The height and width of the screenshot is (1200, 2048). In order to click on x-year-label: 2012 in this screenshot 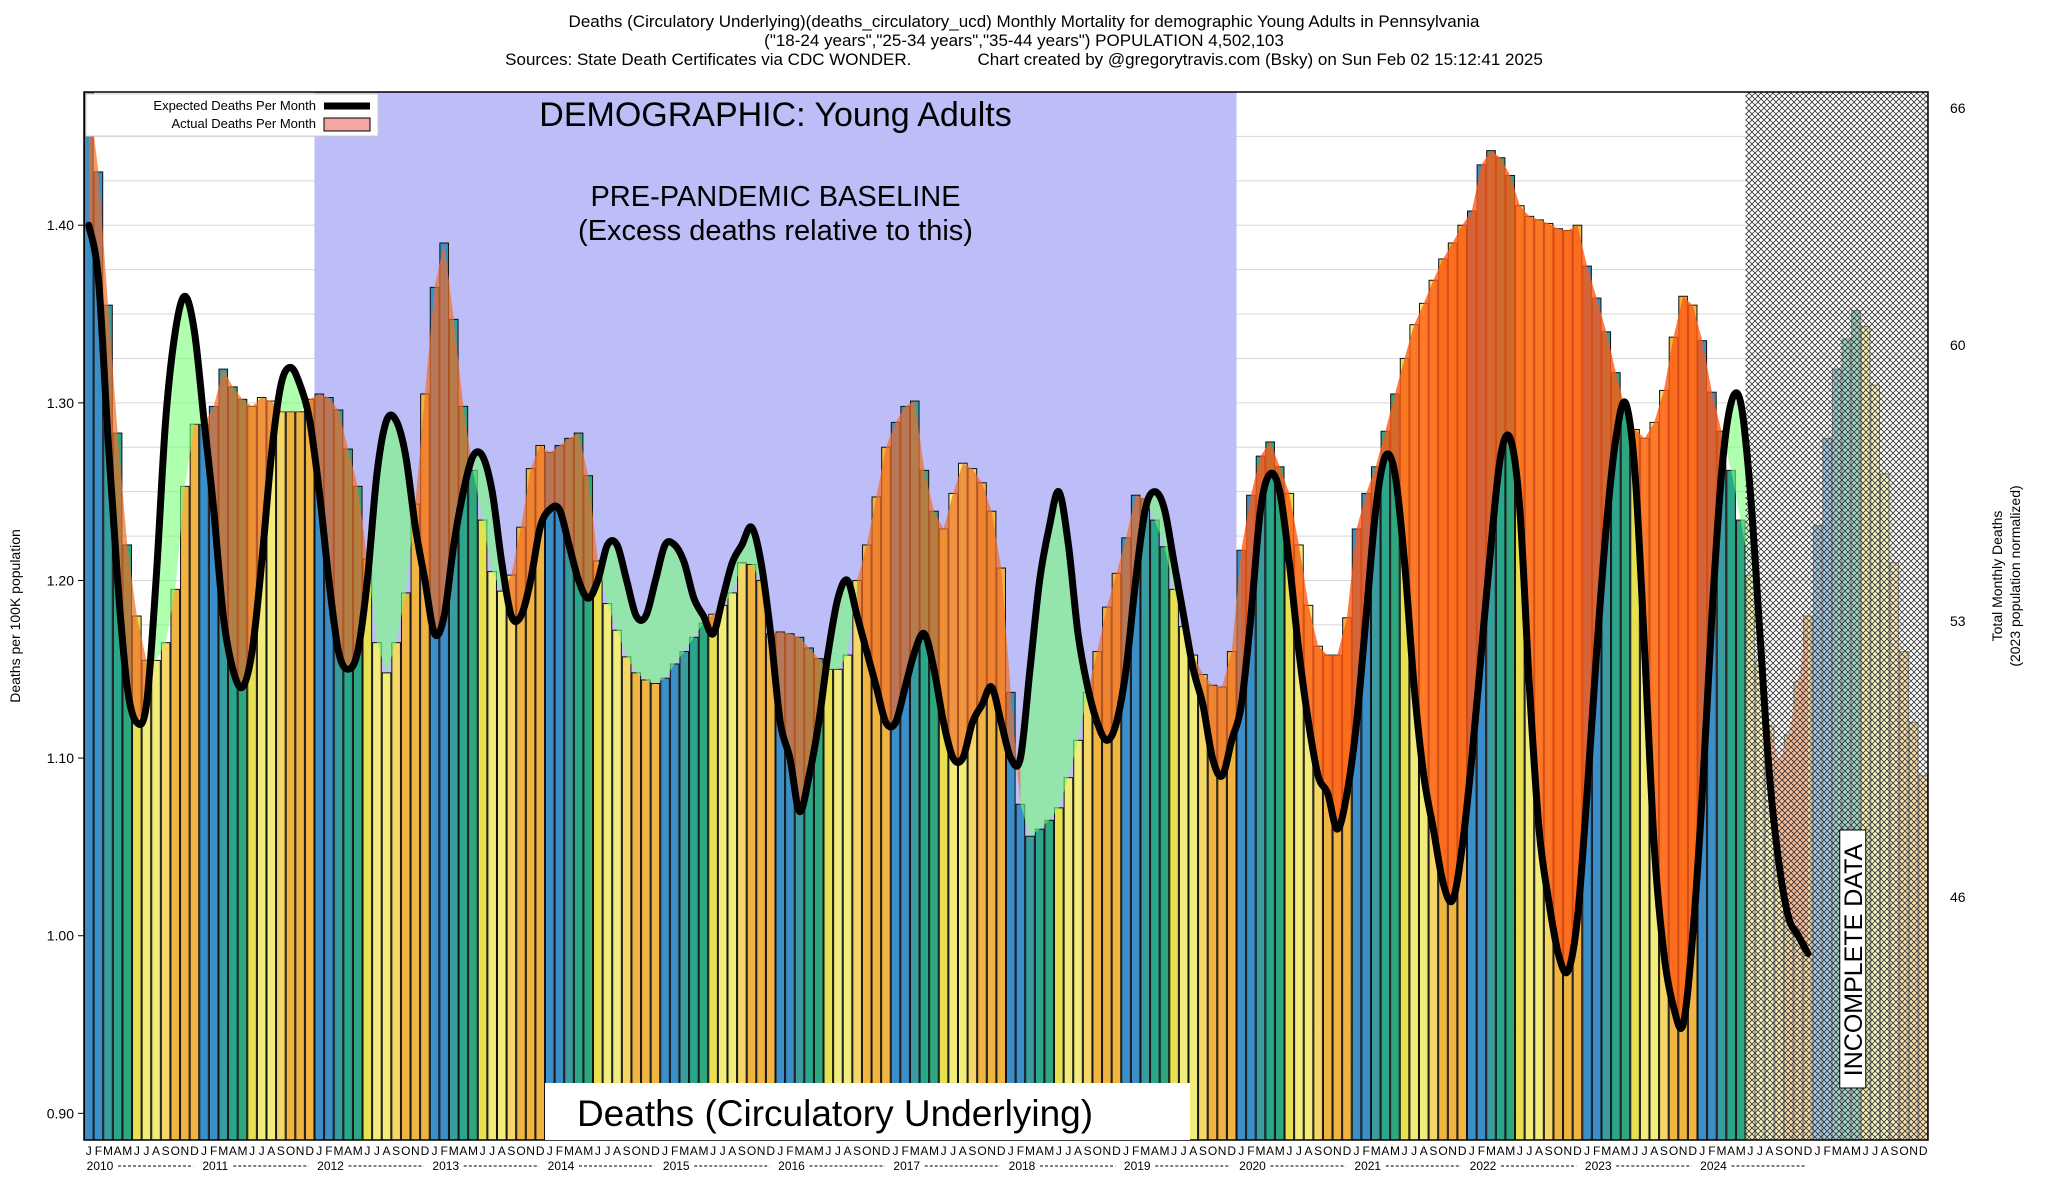, I will do `click(330, 1166)`.